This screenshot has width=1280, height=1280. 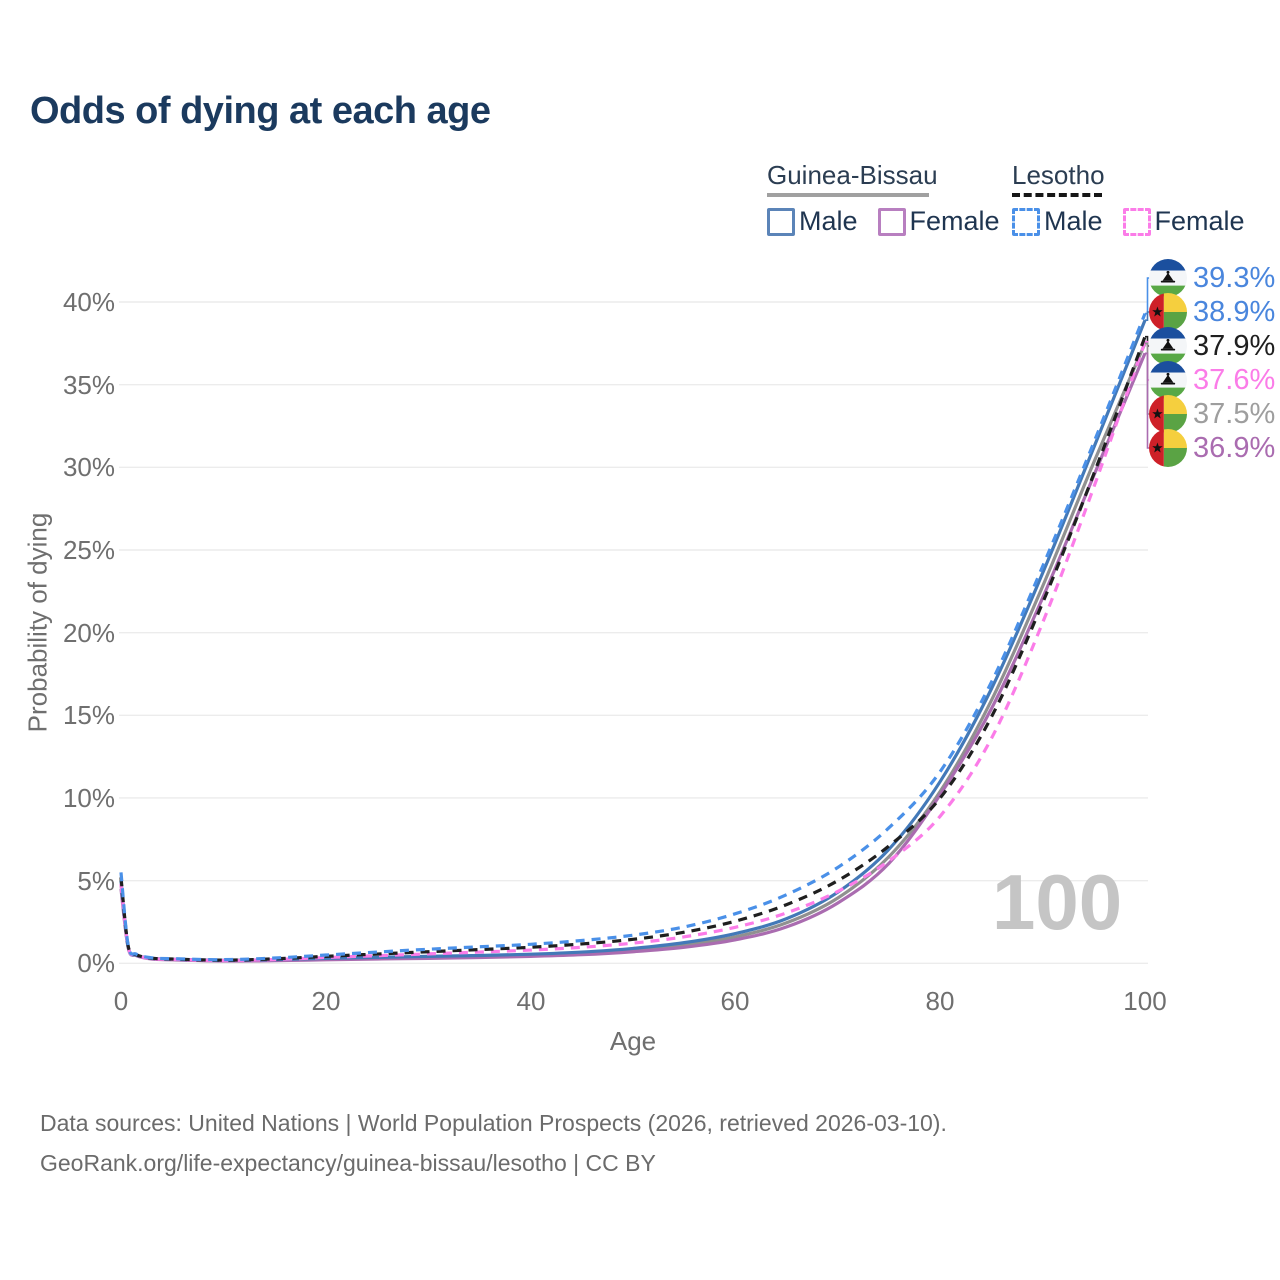 I want to click on ls-male-checkbox, so click(x=1026, y=221).